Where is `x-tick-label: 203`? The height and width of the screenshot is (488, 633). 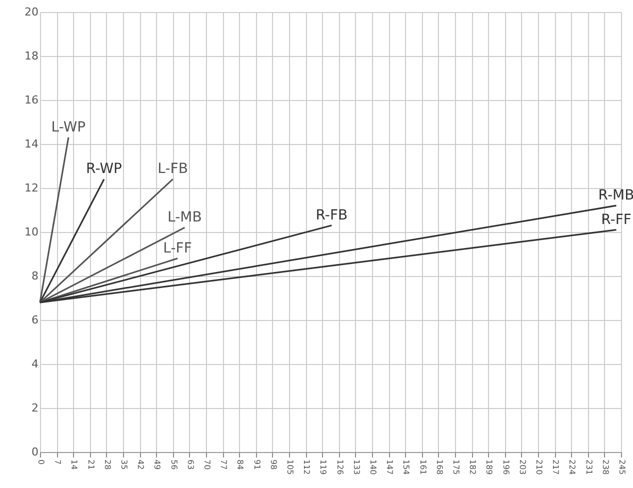
x-tick-label: 203 is located at coordinates (522, 467).